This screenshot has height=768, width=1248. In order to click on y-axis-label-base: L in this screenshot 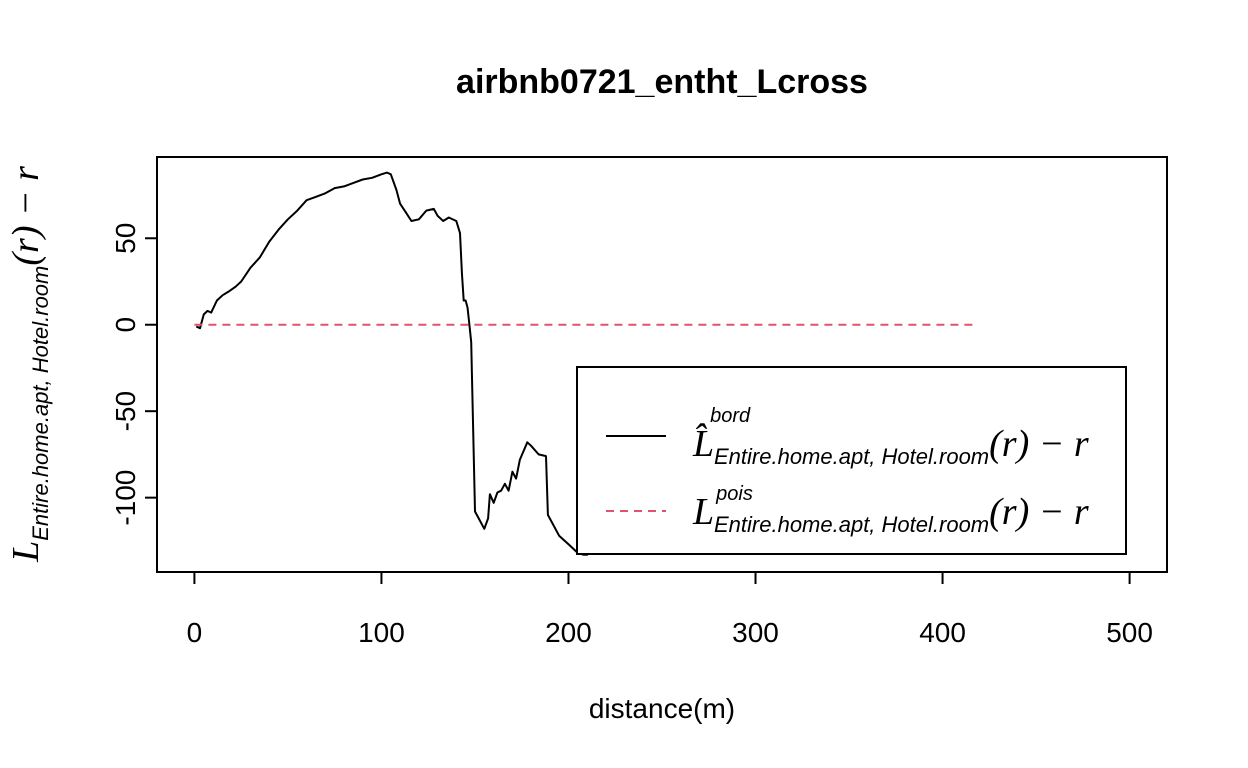, I will do `click(26, 552)`.